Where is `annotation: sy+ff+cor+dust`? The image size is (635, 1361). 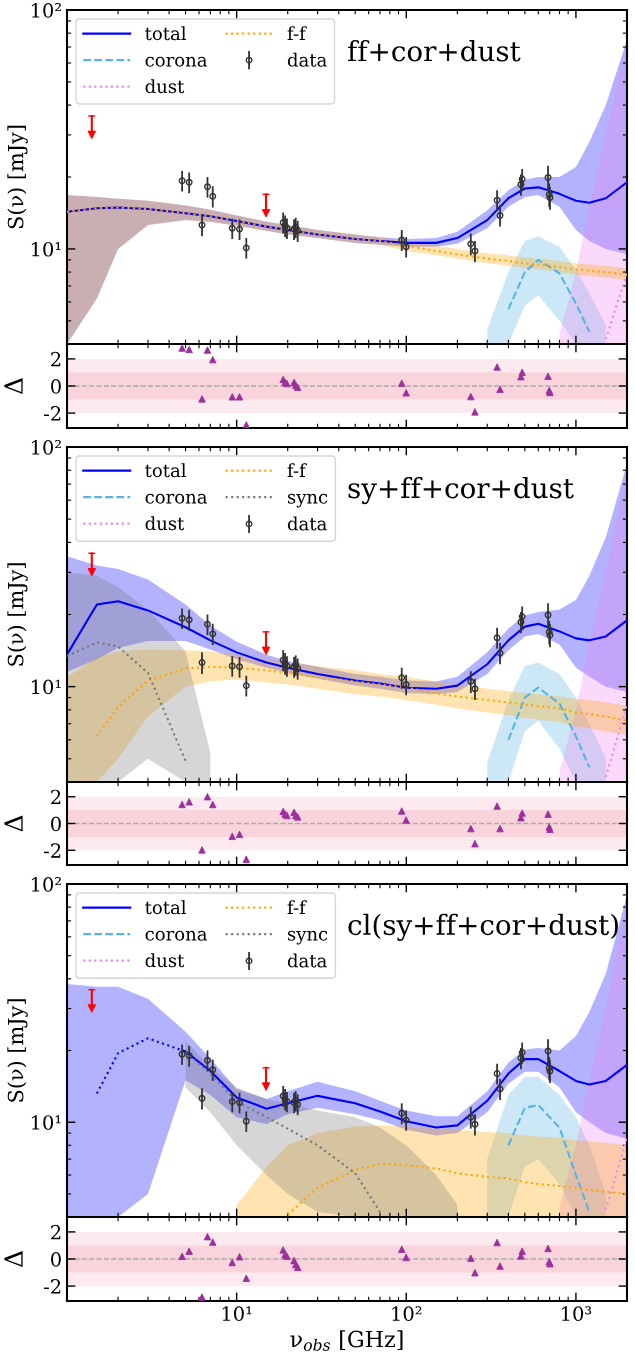 annotation: sy+ff+cor+dust is located at coordinates (461, 490).